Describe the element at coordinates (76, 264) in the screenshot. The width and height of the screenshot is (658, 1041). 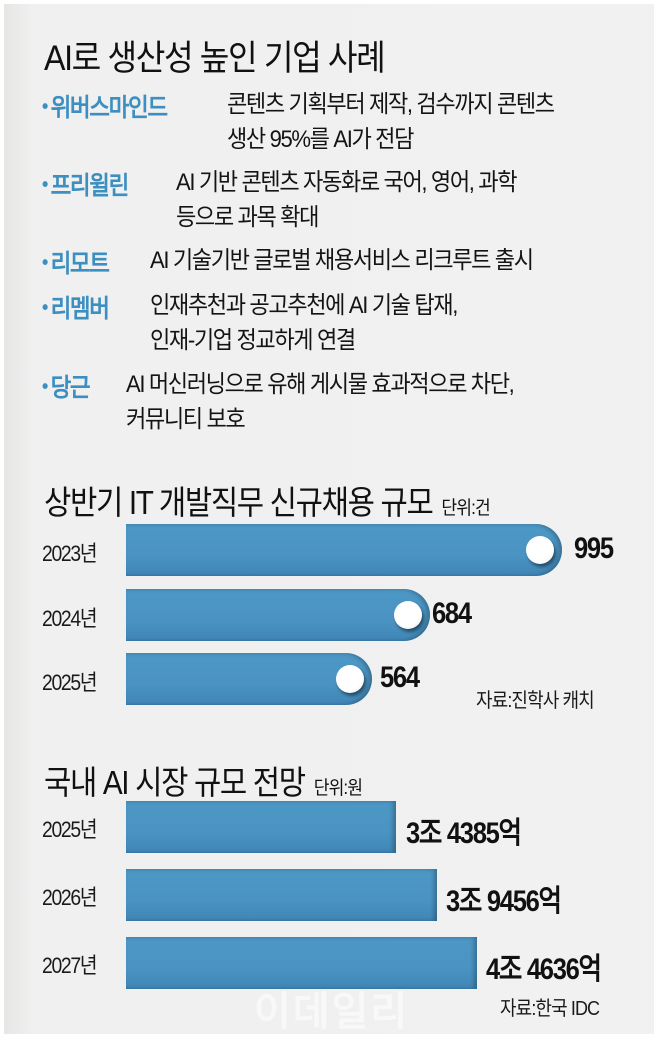
I see `company-name: • 리모트` at that location.